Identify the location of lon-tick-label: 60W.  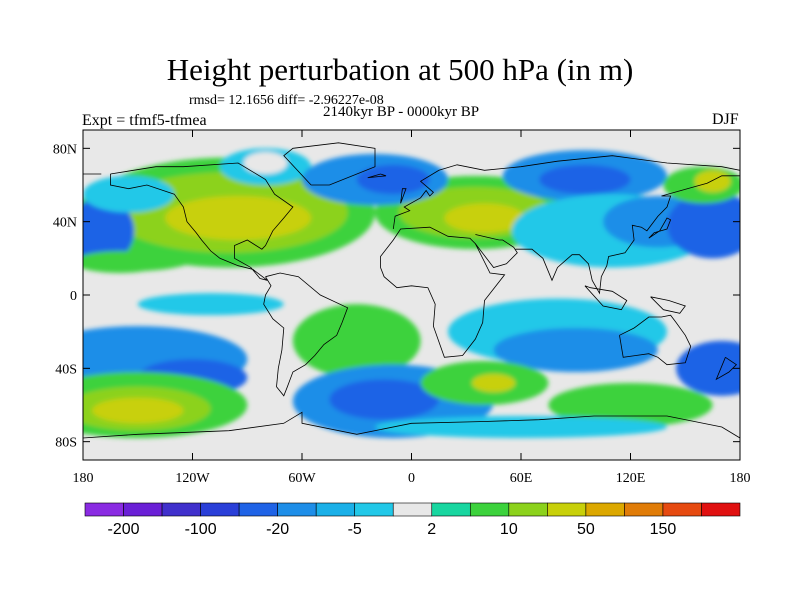
(302, 478).